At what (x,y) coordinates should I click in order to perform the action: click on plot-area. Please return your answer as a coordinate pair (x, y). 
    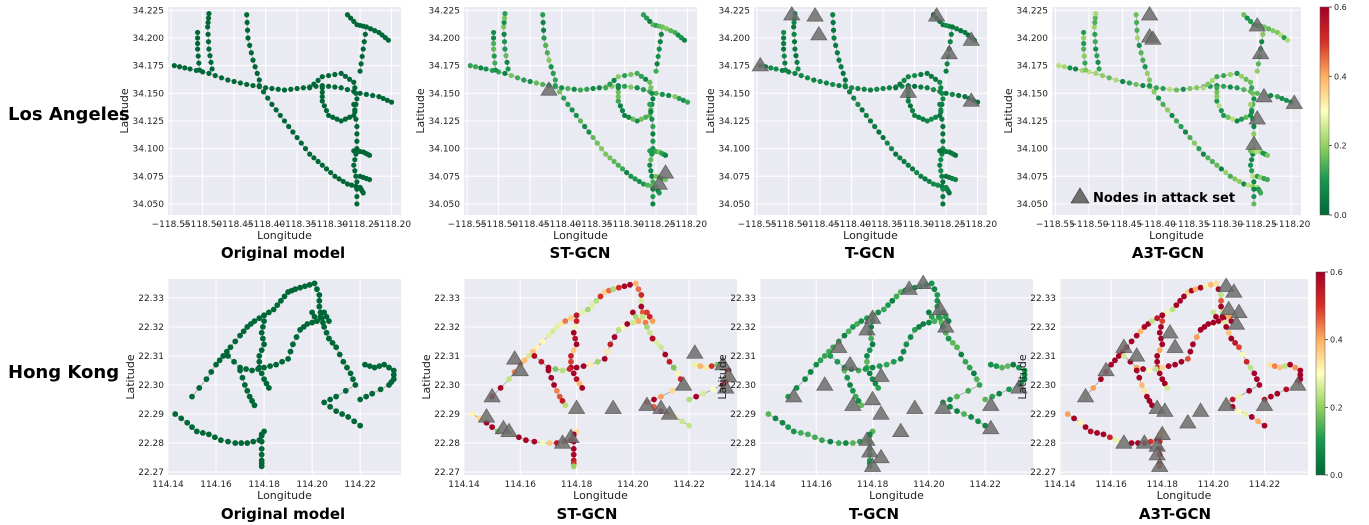
    Looking at the image, I should click on (284, 377).